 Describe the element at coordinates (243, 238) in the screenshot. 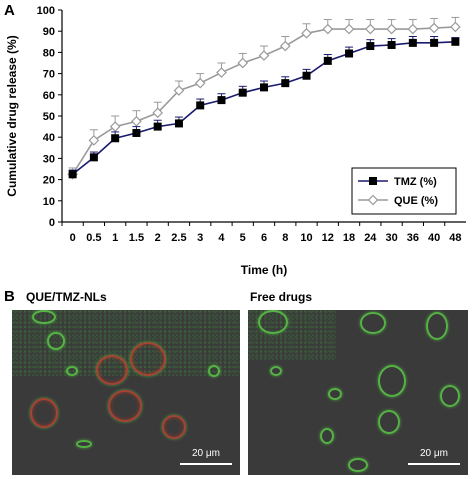

I see `x-tick-label: 5` at that location.